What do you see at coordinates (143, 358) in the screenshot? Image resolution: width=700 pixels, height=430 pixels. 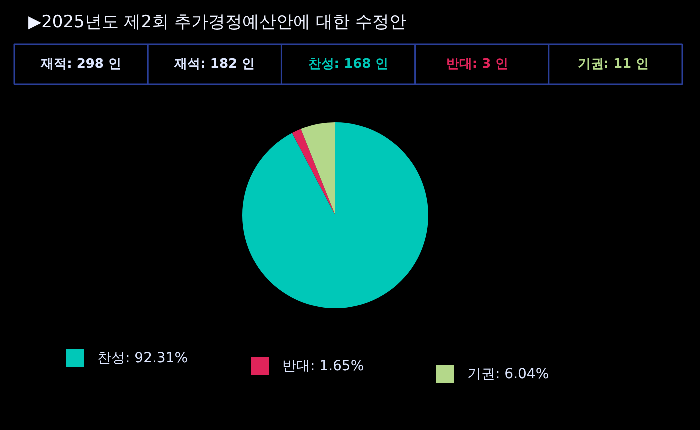 I see `legend-label: 찬성: 92.31%` at bounding box center [143, 358].